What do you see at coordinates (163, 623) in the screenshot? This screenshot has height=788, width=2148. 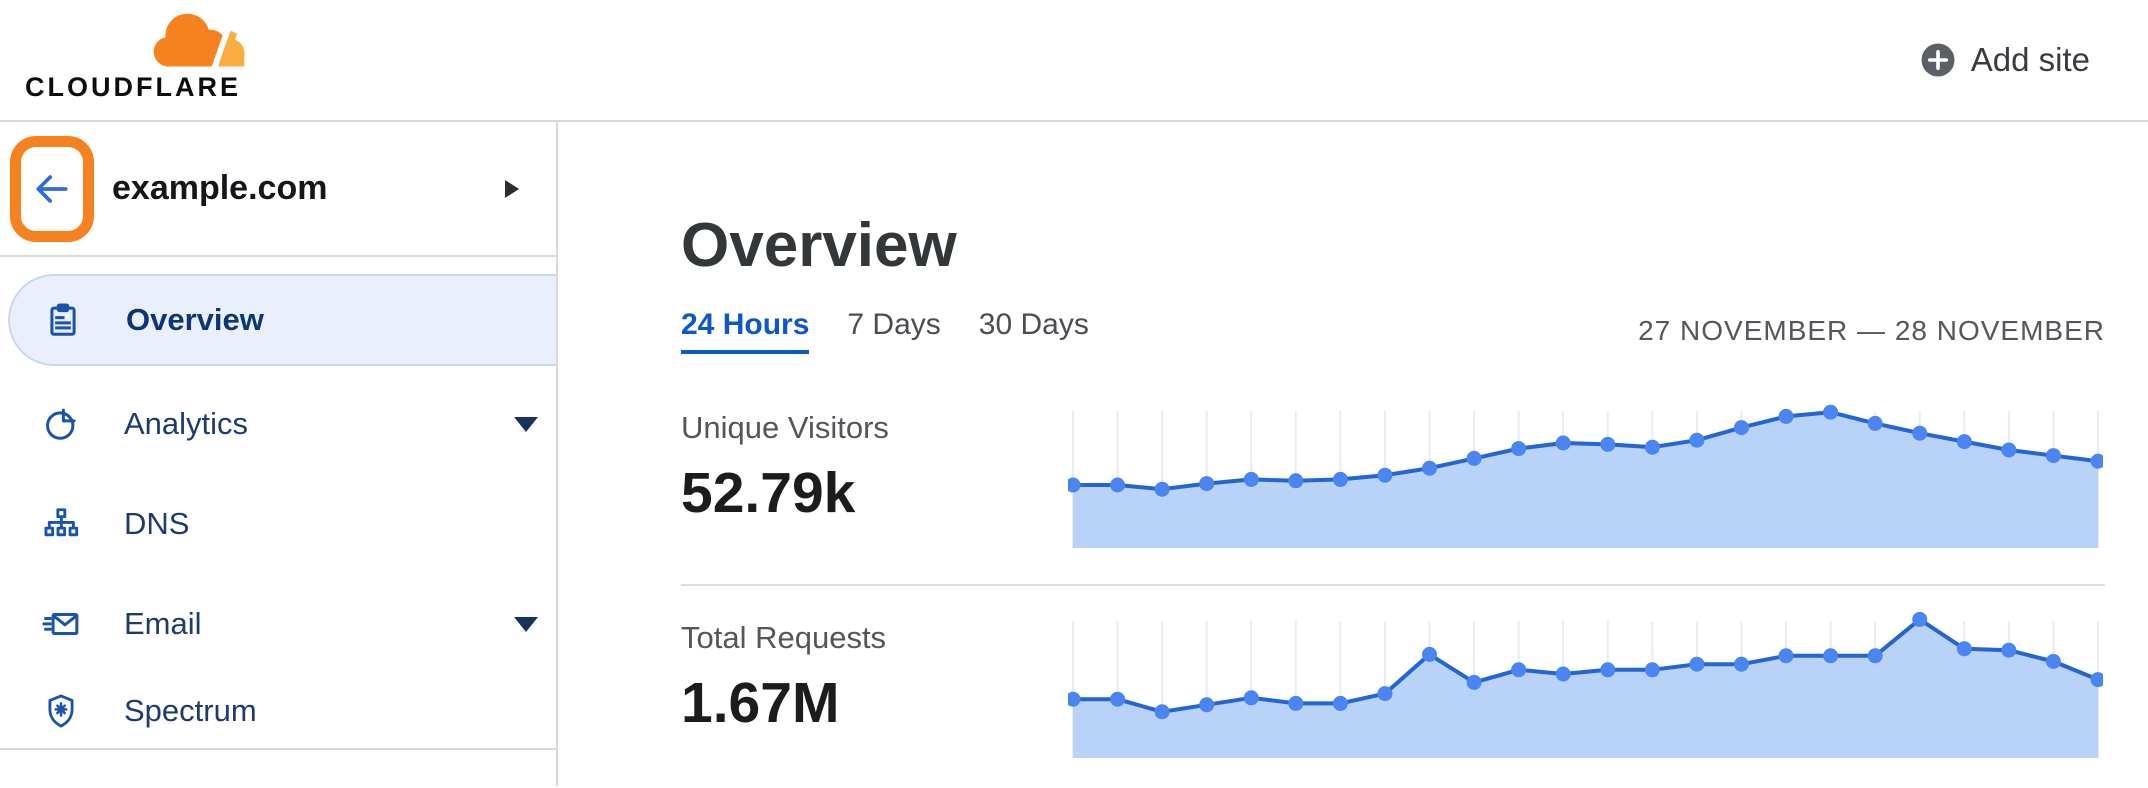 I see `sidebar-item-label: Email` at bounding box center [163, 623].